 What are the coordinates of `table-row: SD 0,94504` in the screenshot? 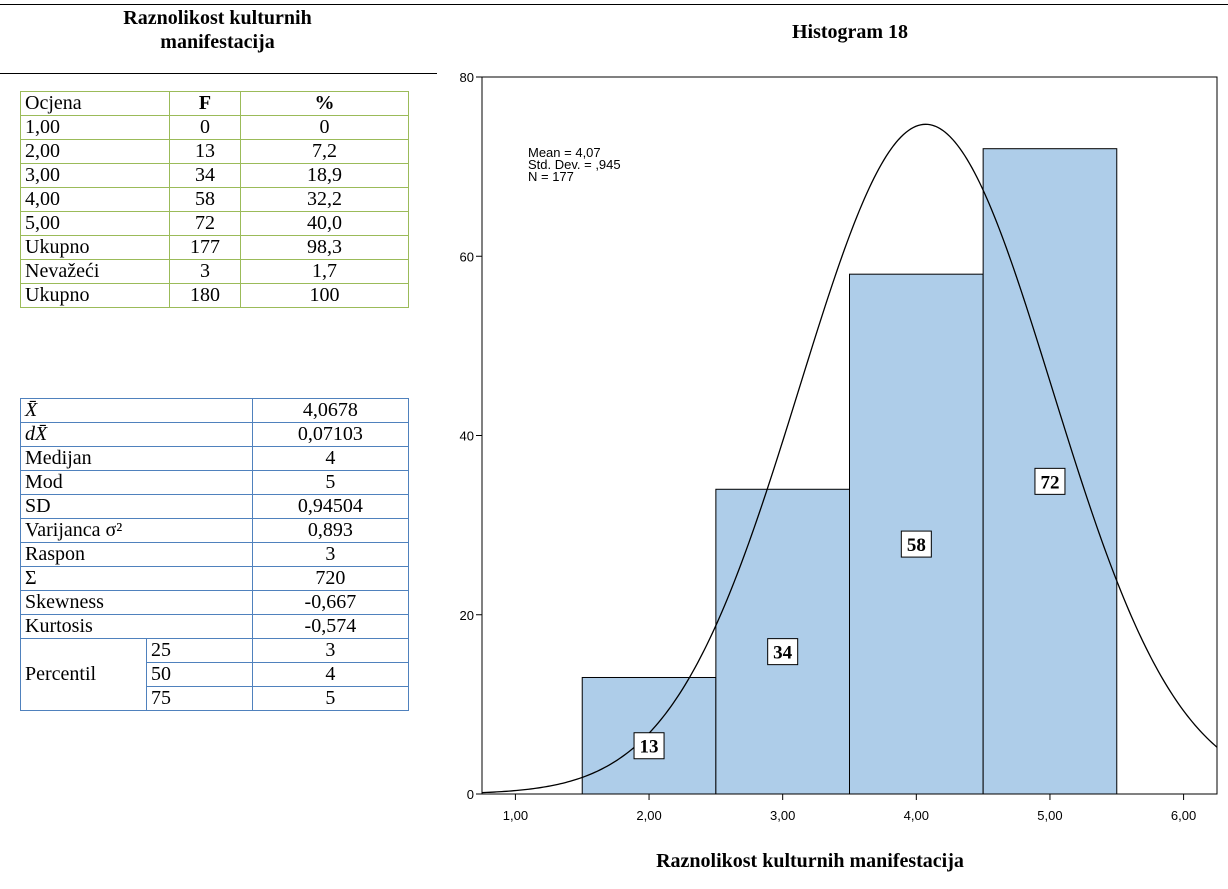 It's located at (215, 506).